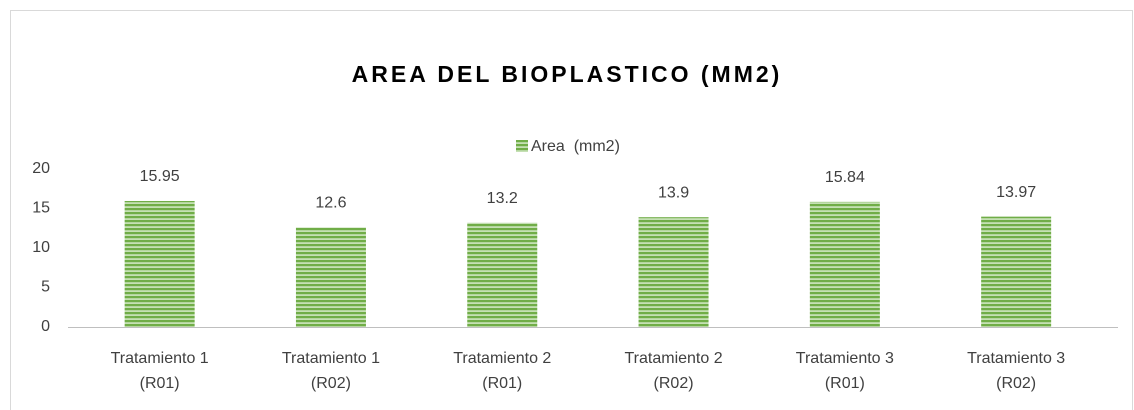 The width and height of the screenshot is (1134, 410). I want to click on legend-label: Area (mm2), so click(575, 146).